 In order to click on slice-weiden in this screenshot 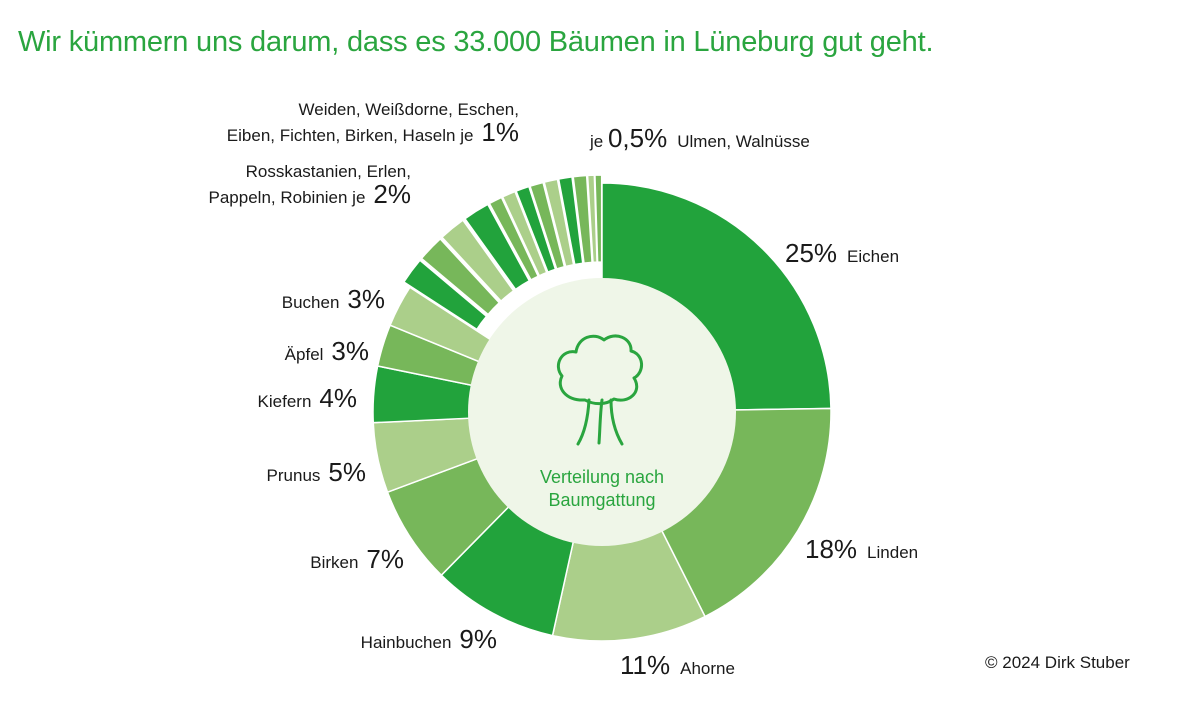, I will do `click(514, 238)`.